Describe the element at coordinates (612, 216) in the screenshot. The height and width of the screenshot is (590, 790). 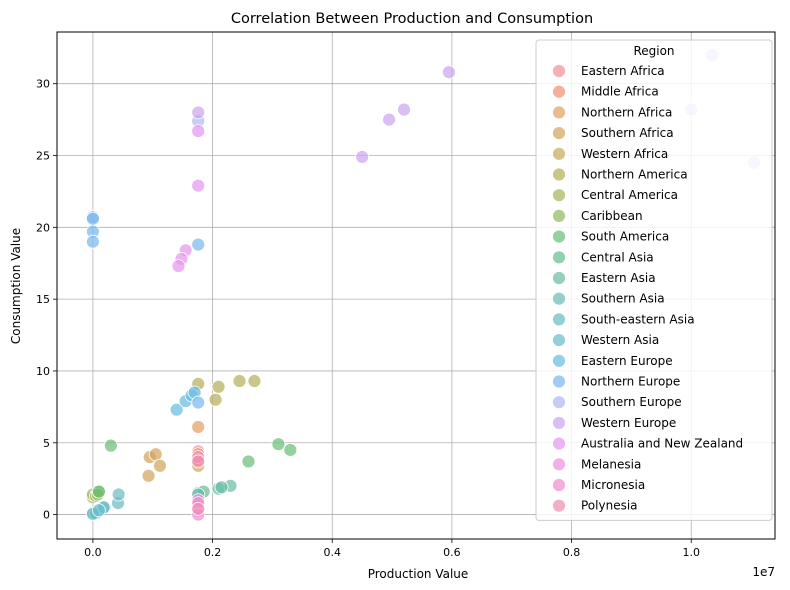
I see `legend-entry: Caribbean` at that location.